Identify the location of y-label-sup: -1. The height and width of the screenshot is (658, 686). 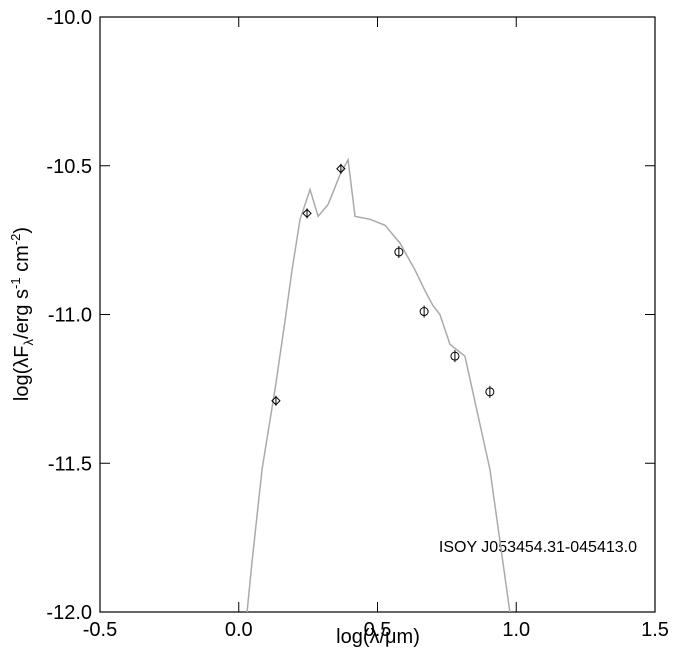
(15, 283).